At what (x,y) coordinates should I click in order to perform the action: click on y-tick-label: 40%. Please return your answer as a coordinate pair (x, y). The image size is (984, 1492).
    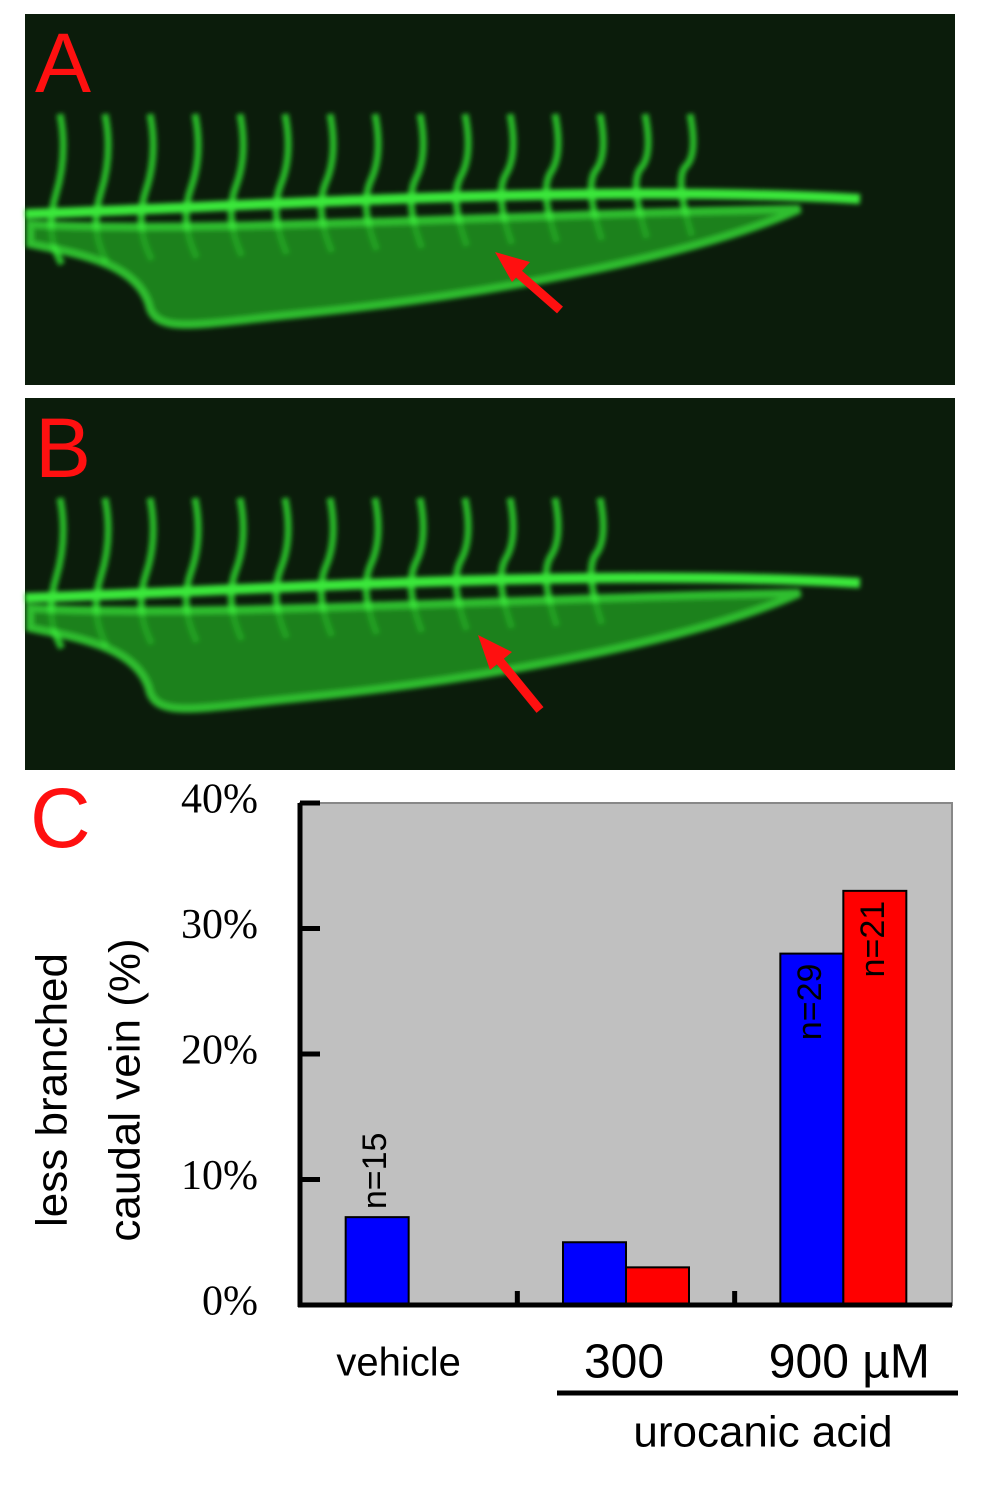
    Looking at the image, I should click on (219, 800).